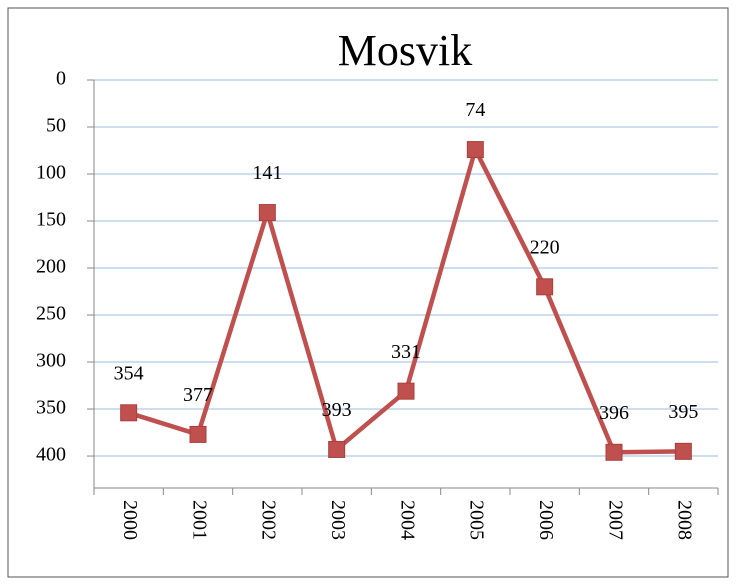 The width and height of the screenshot is (736, 585). What do you see at coordinates (51, 173) in the screenshot?
I see `y-tick-label: 100` at bounding box center [51, 173].